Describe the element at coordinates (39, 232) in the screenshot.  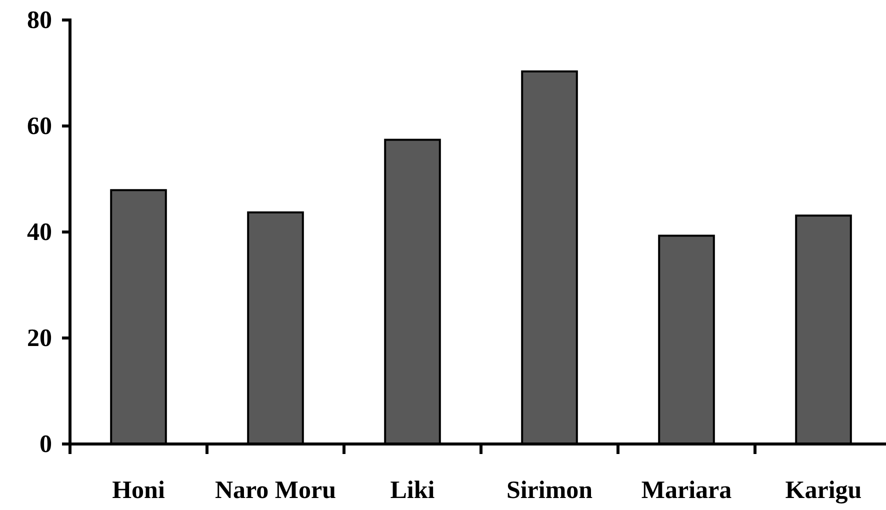
I see `y-tick-label: 40` at that location.